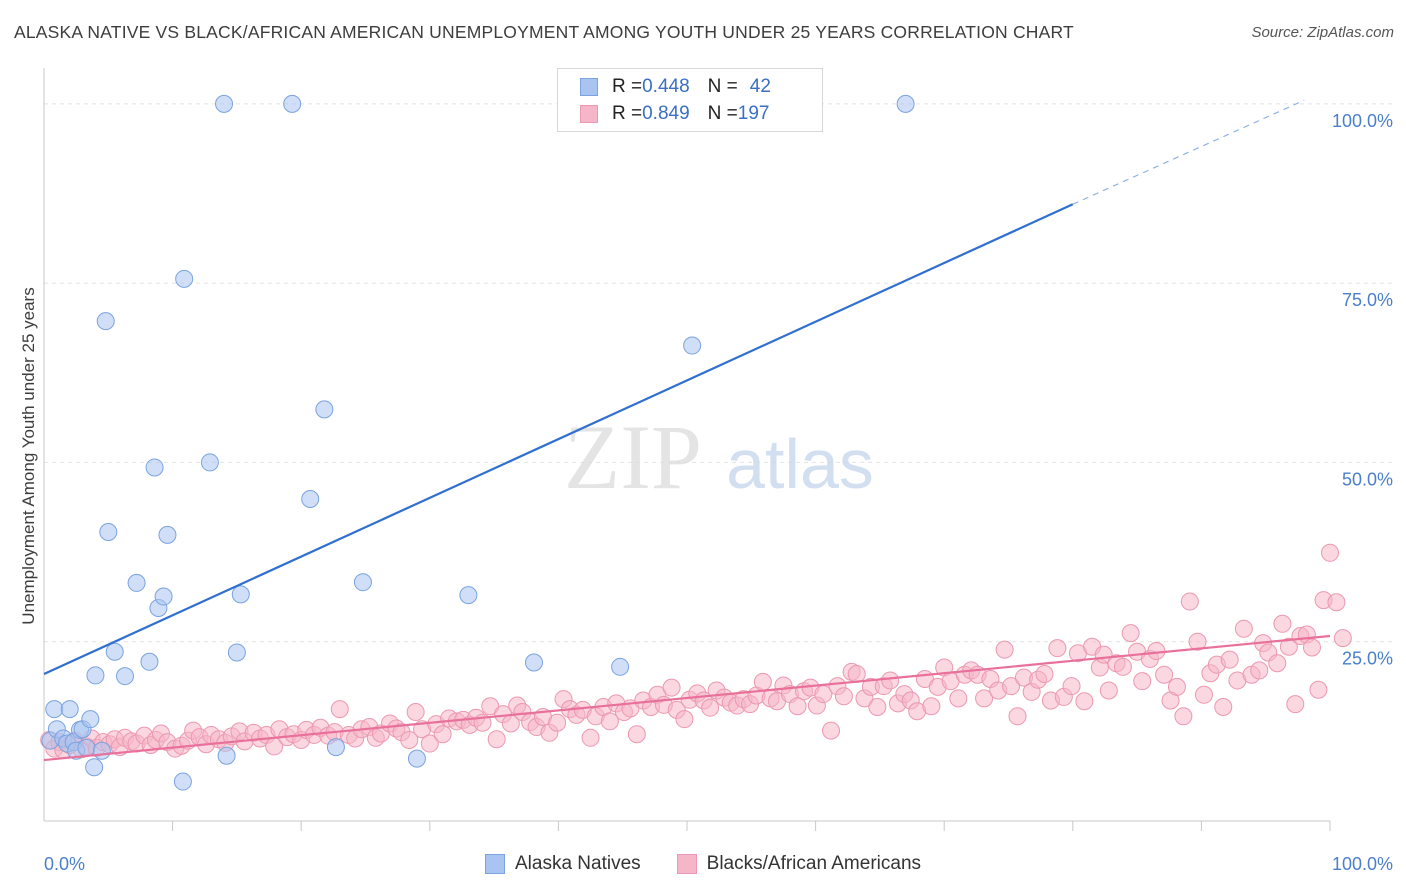  I want to click on source-note: Source: ZipAtlas.com, so click(1322, 32).